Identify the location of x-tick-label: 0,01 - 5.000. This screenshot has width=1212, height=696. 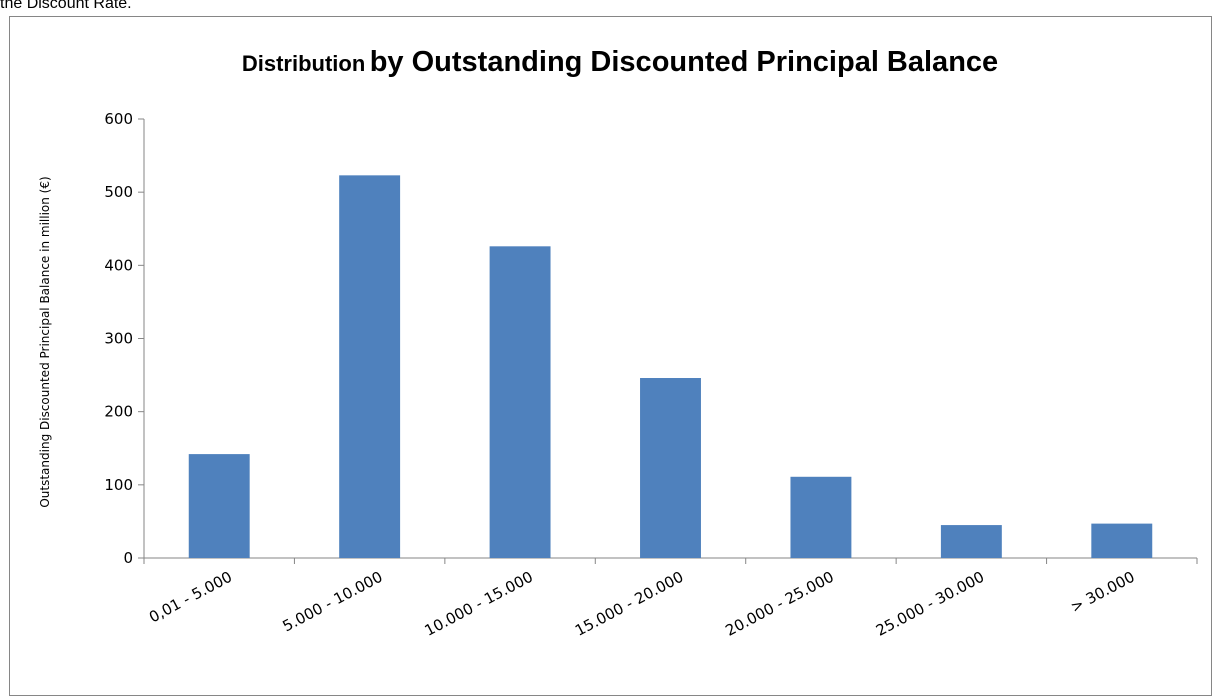
(190, 597).